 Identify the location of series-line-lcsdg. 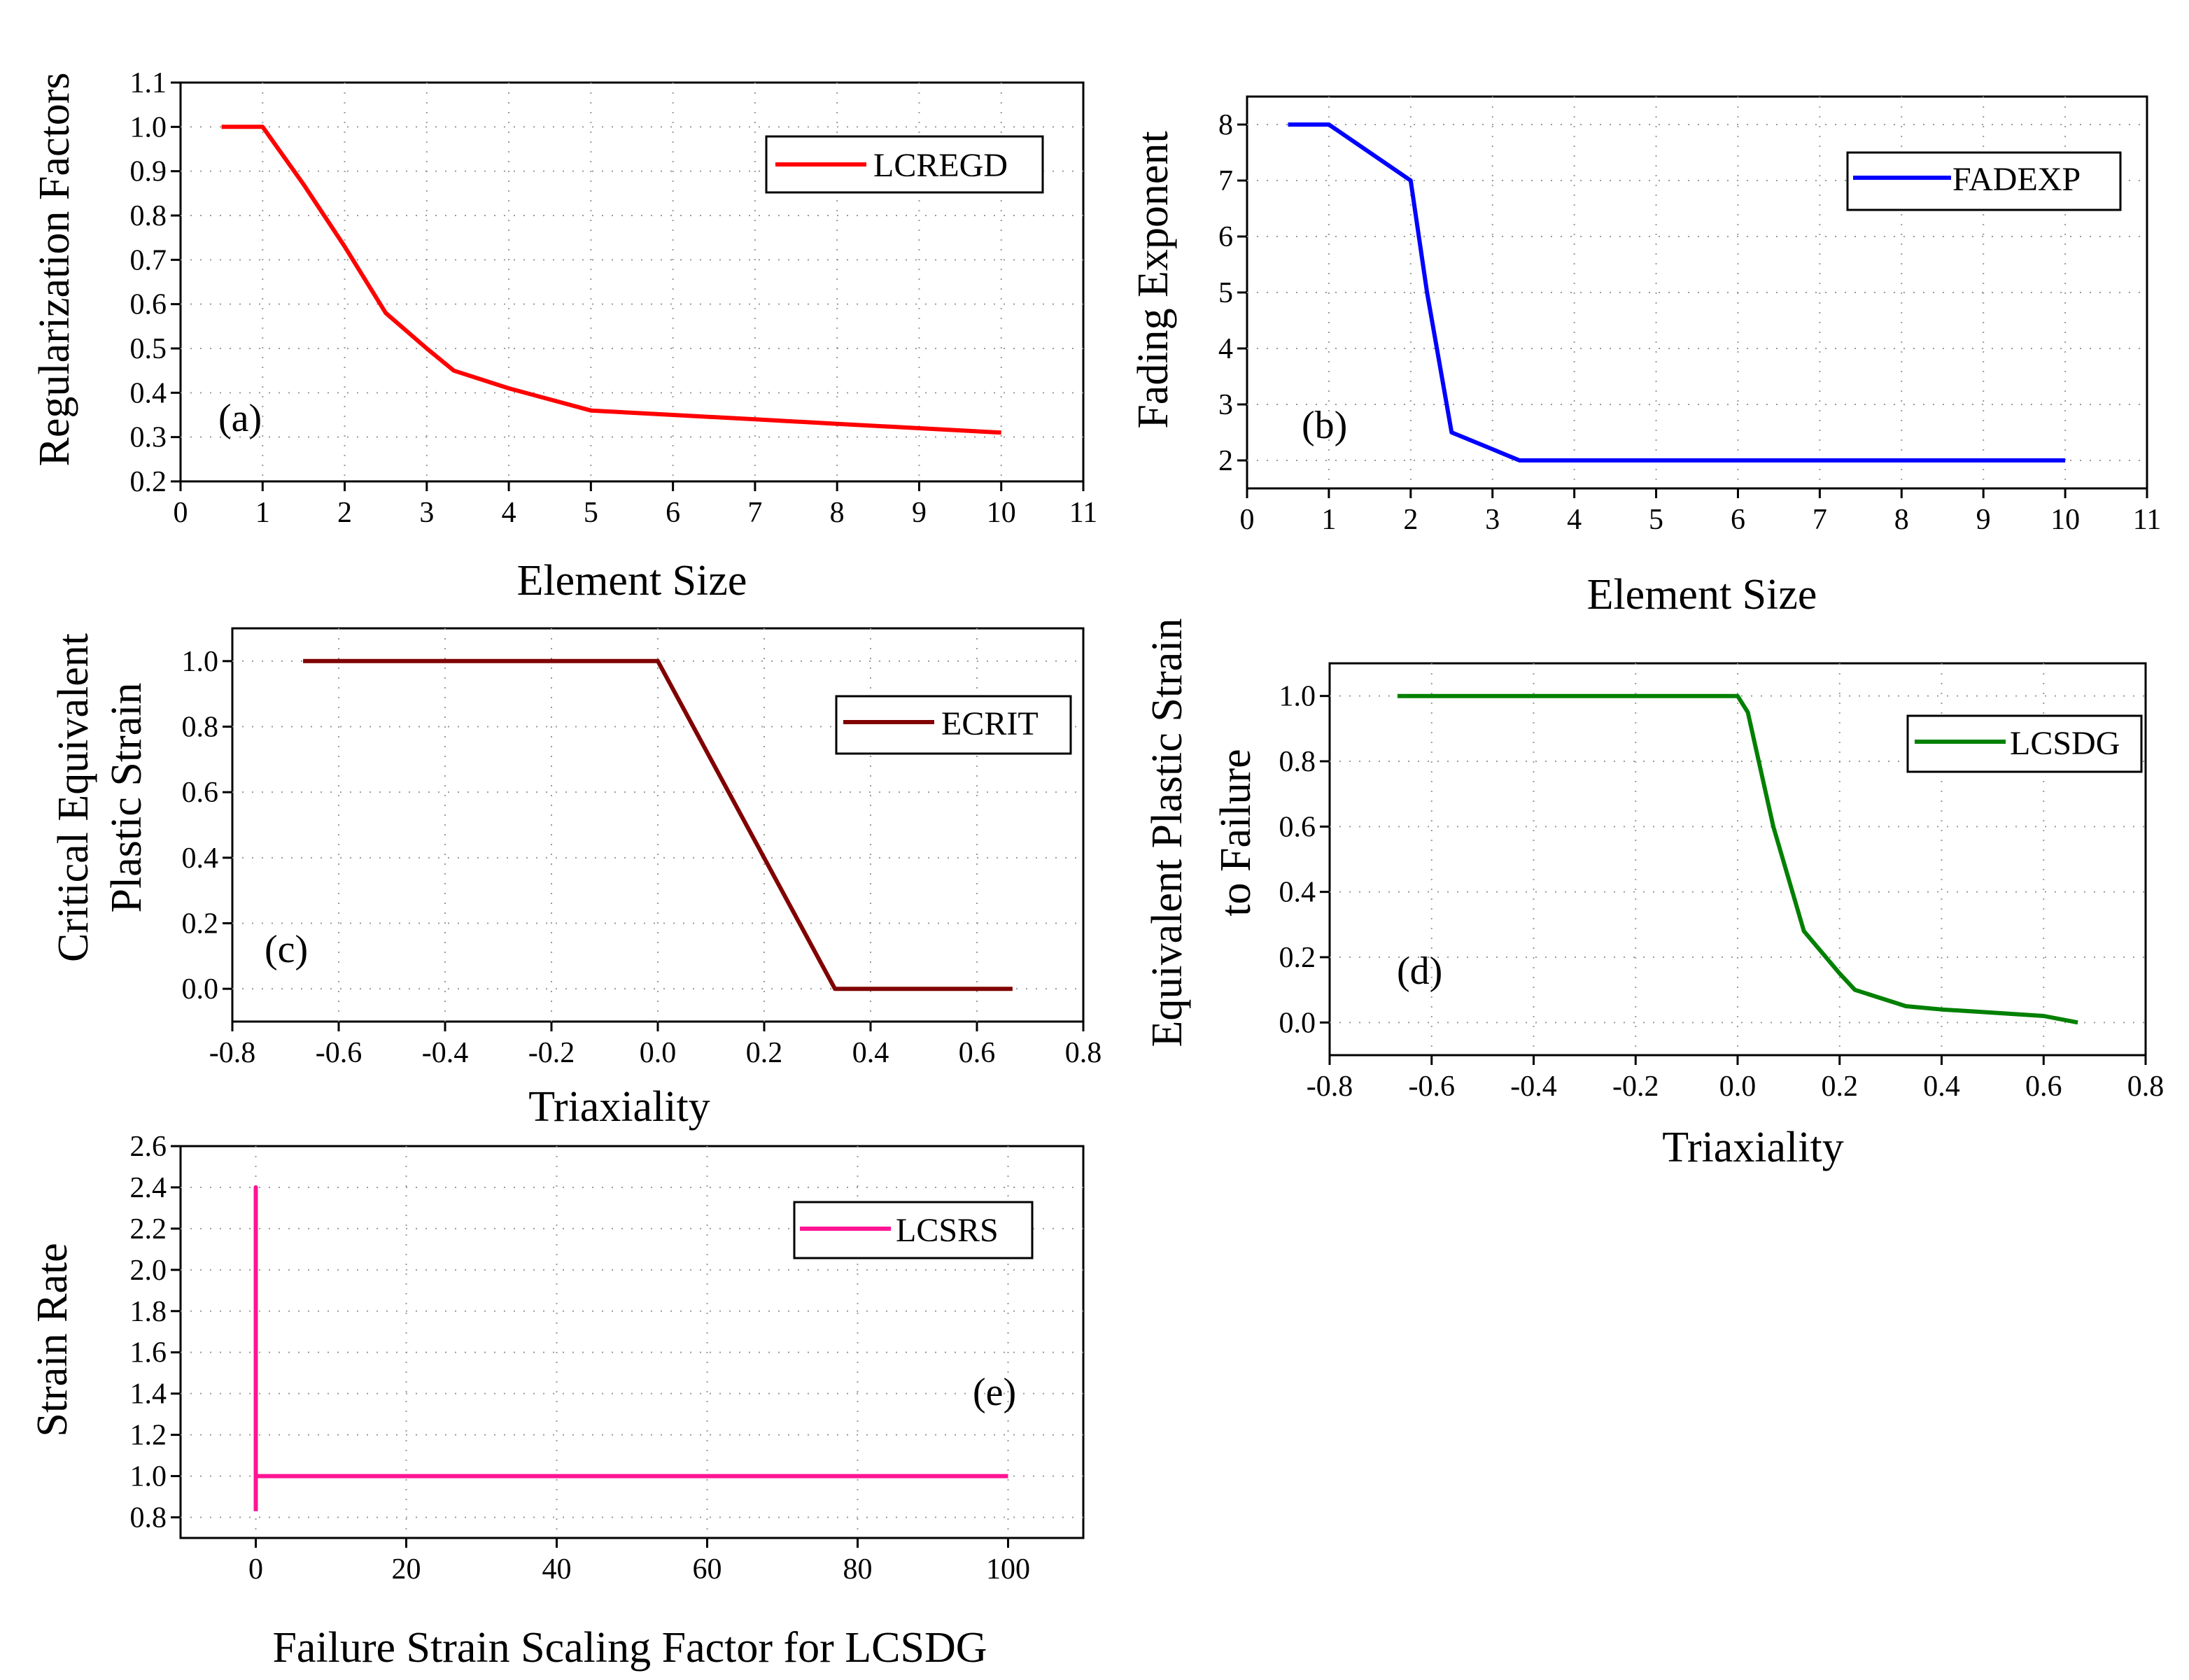
(1737, 859).